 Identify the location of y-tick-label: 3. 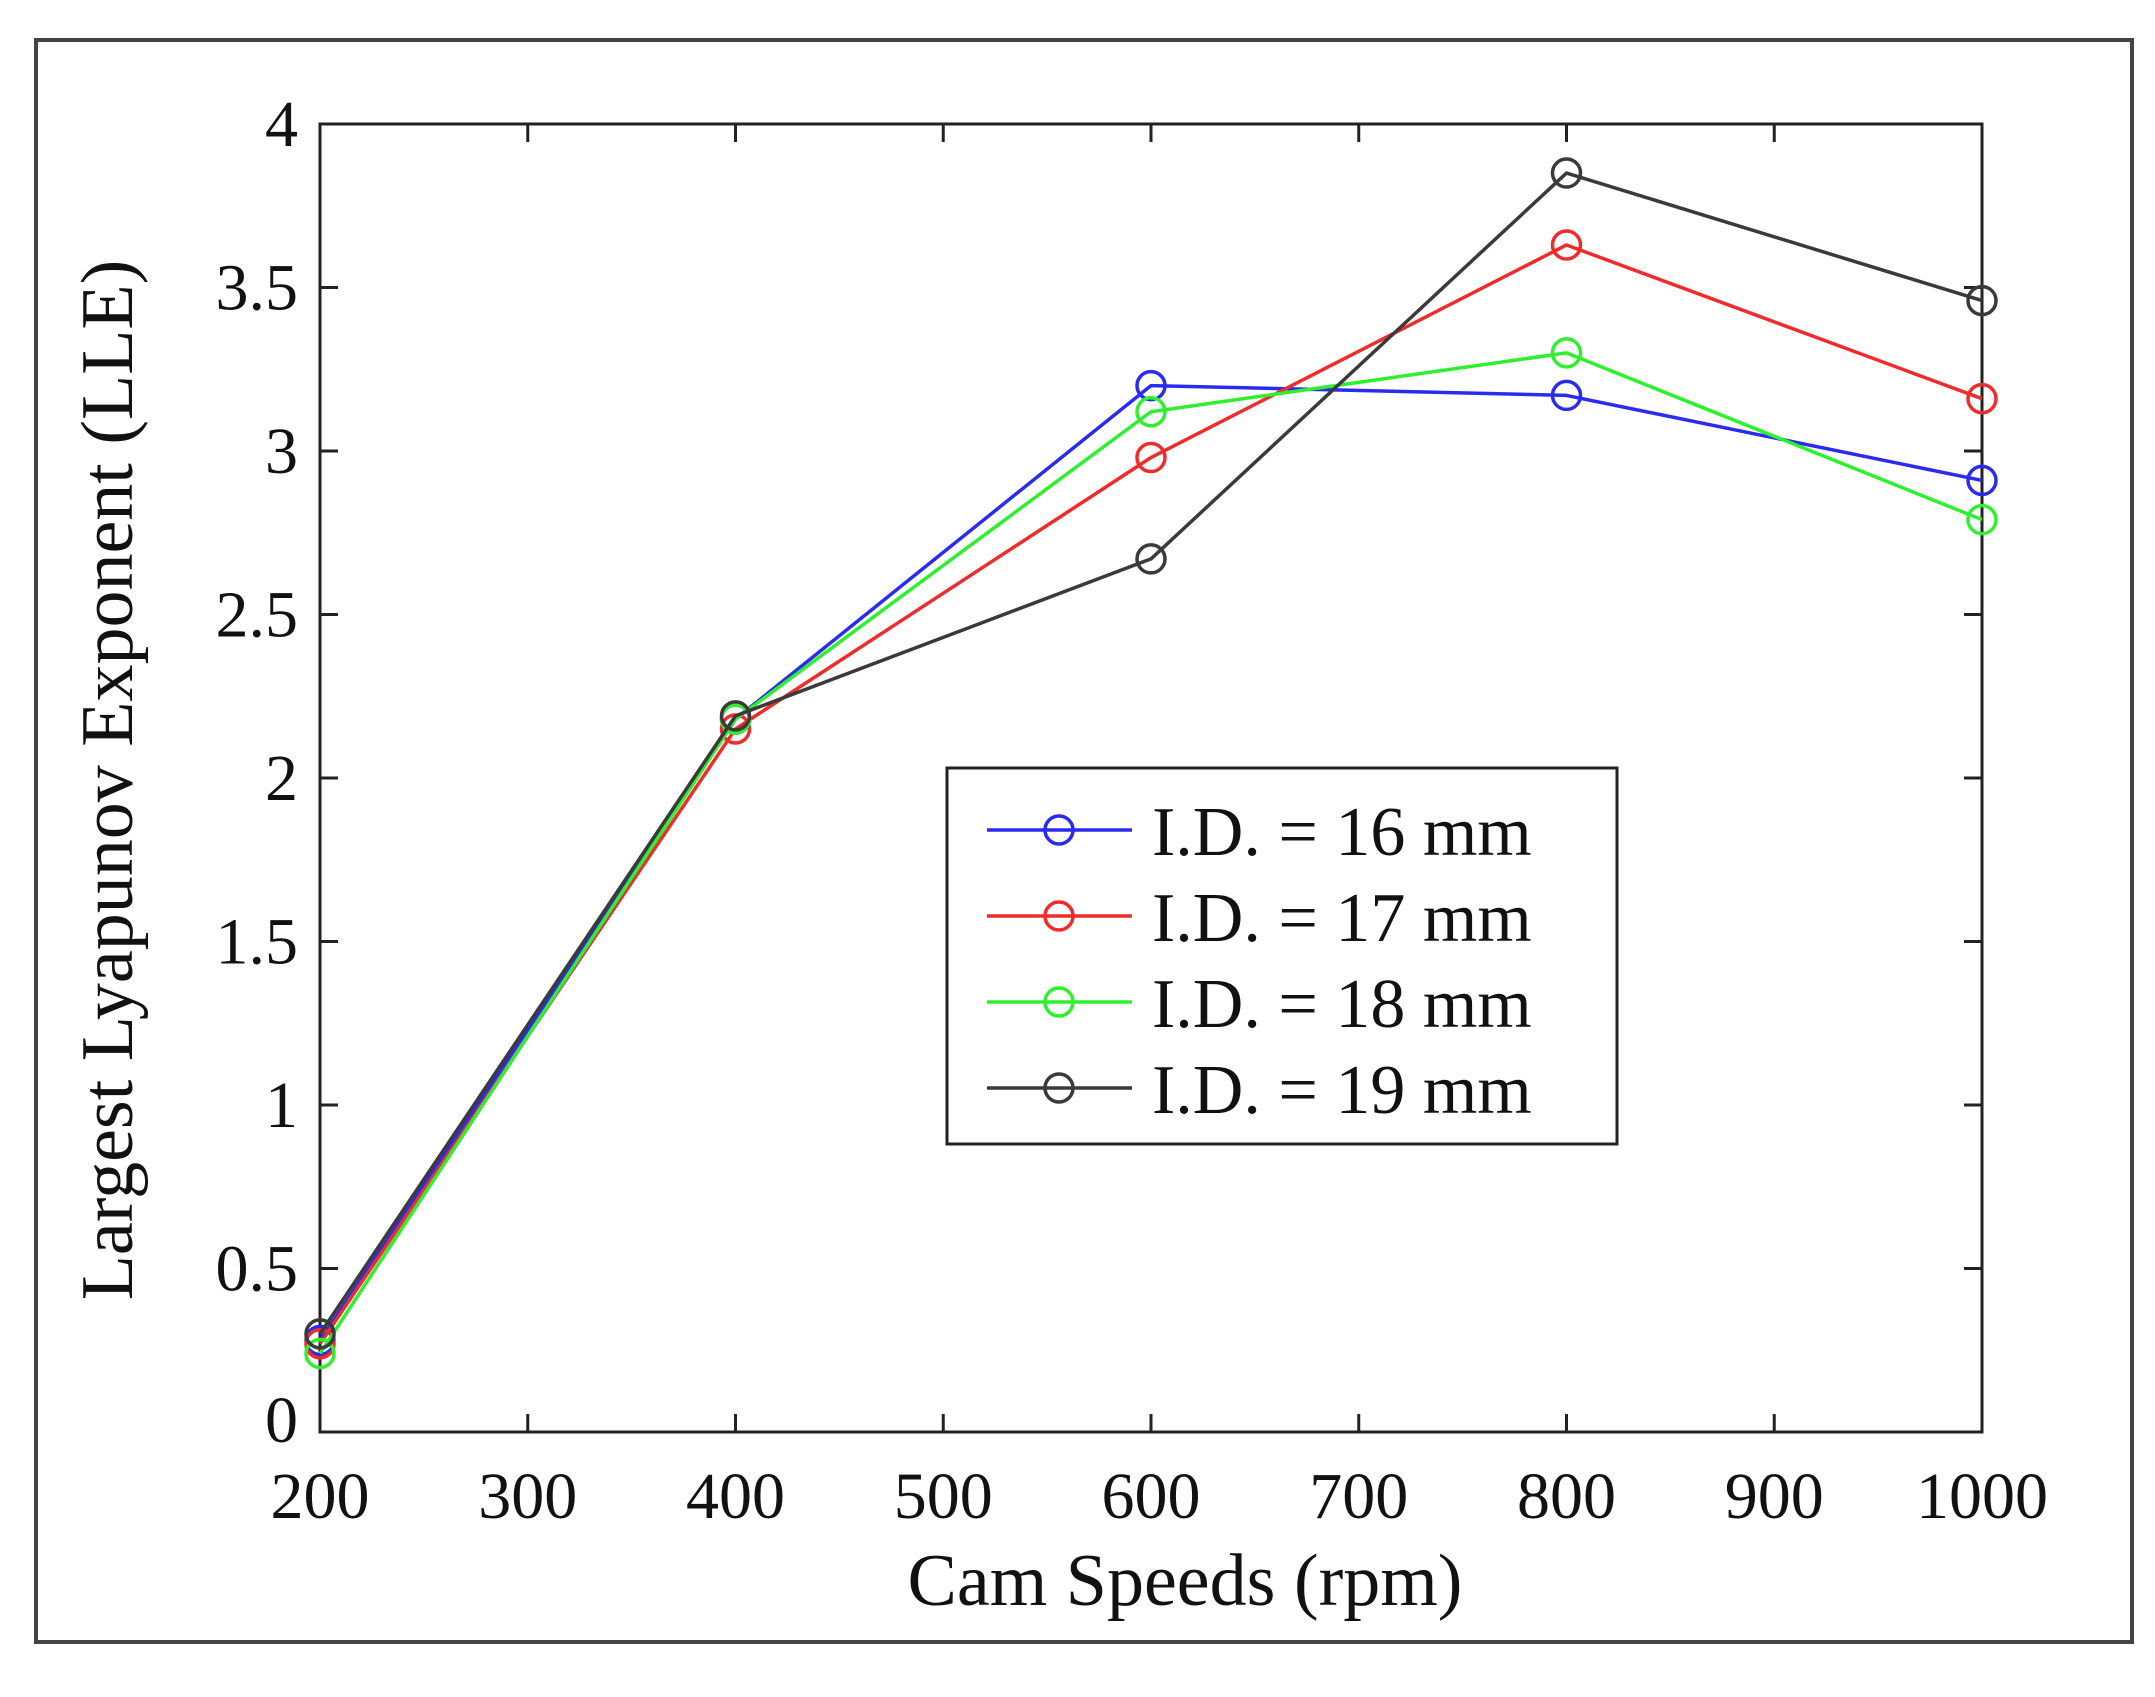
(281, 451).